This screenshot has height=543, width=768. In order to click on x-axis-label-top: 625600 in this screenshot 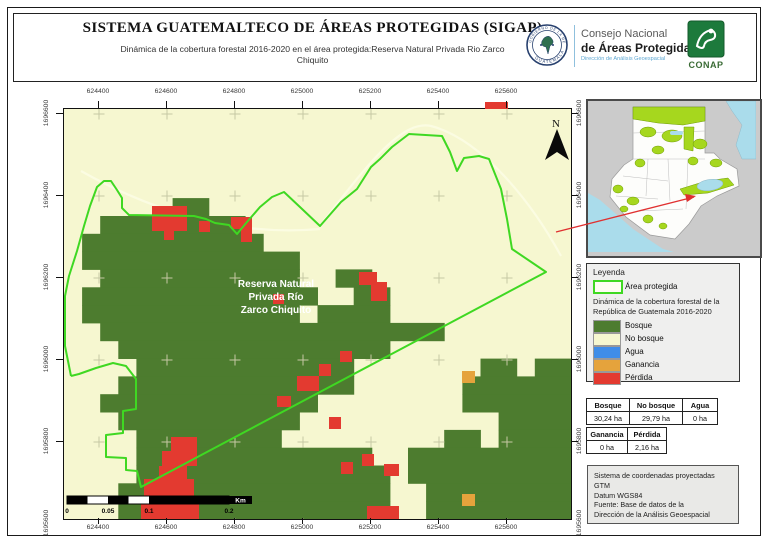, I will do `click(506, 91)`.